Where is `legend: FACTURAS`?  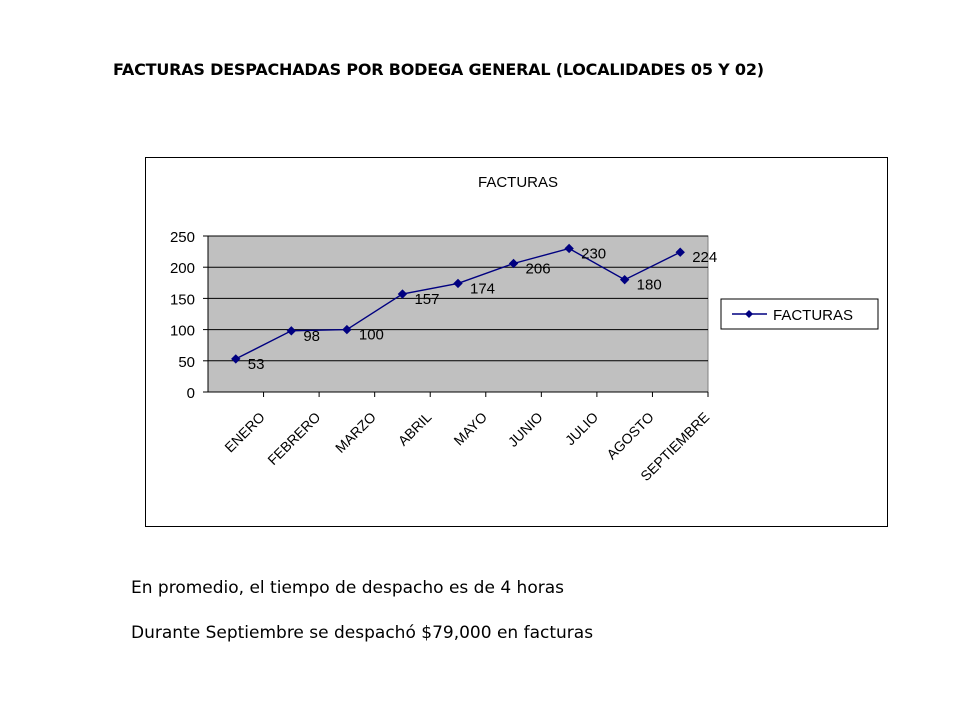 legend: FACTURAS is located at coordinates (799, 314).